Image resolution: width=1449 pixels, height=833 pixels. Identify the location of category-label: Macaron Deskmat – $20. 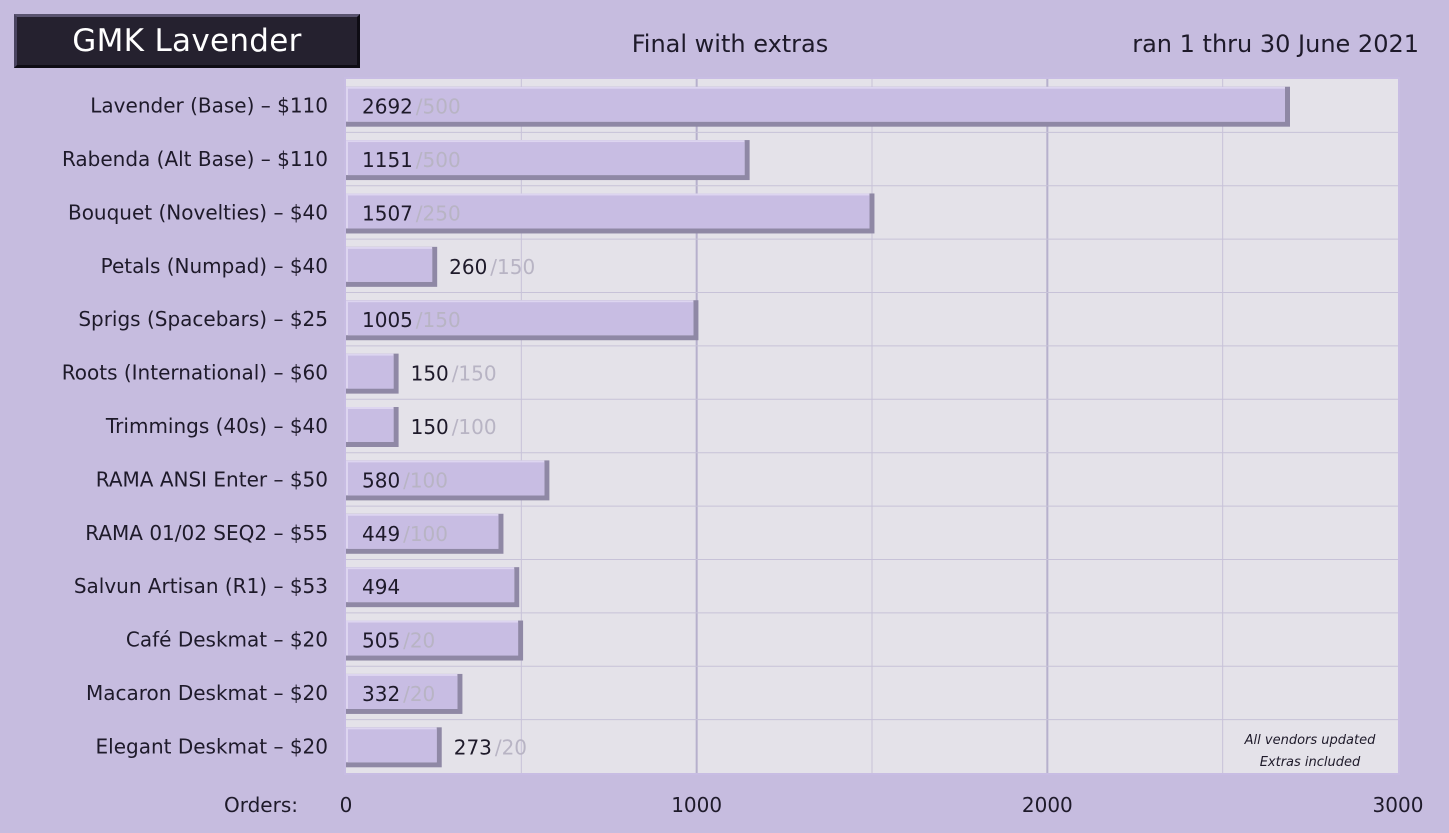
(207, 693).